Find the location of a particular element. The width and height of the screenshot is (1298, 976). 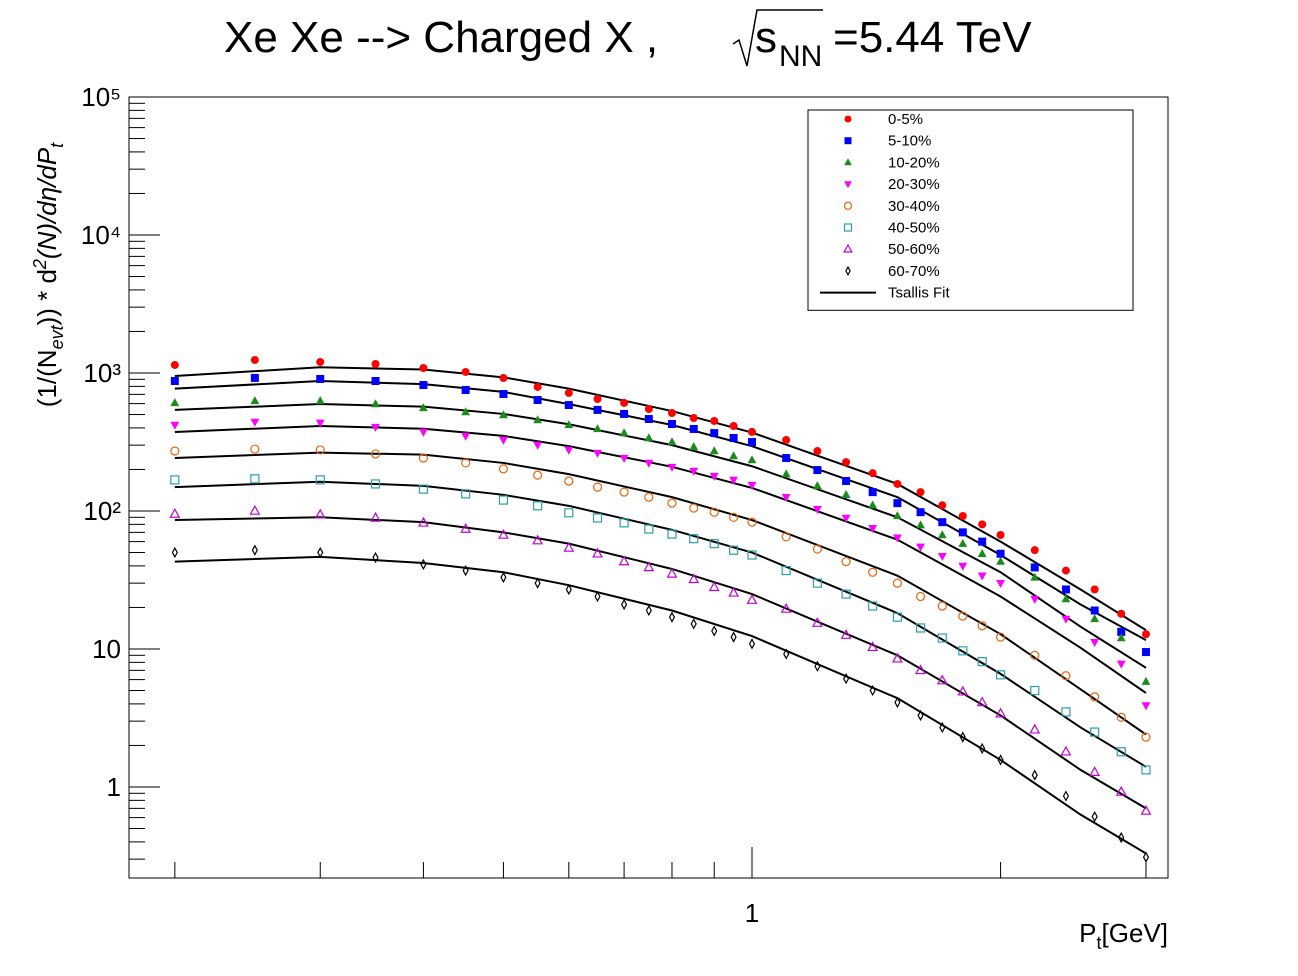

y-label-part: evt is located at coordinates (57, 336).